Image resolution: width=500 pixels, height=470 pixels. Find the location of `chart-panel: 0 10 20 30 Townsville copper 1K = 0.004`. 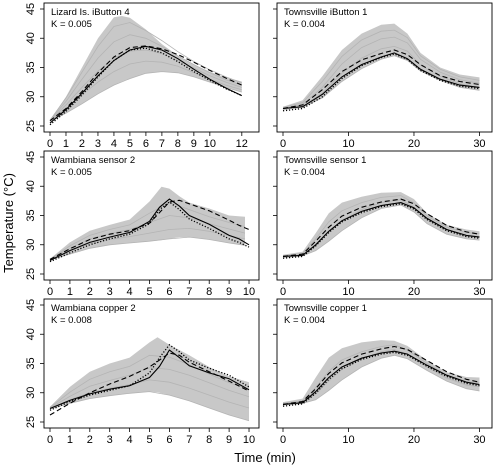

chart-panel: 0 10 20 30 Townsville copper 1K = 0.004 is located at coordinates (383, 372).